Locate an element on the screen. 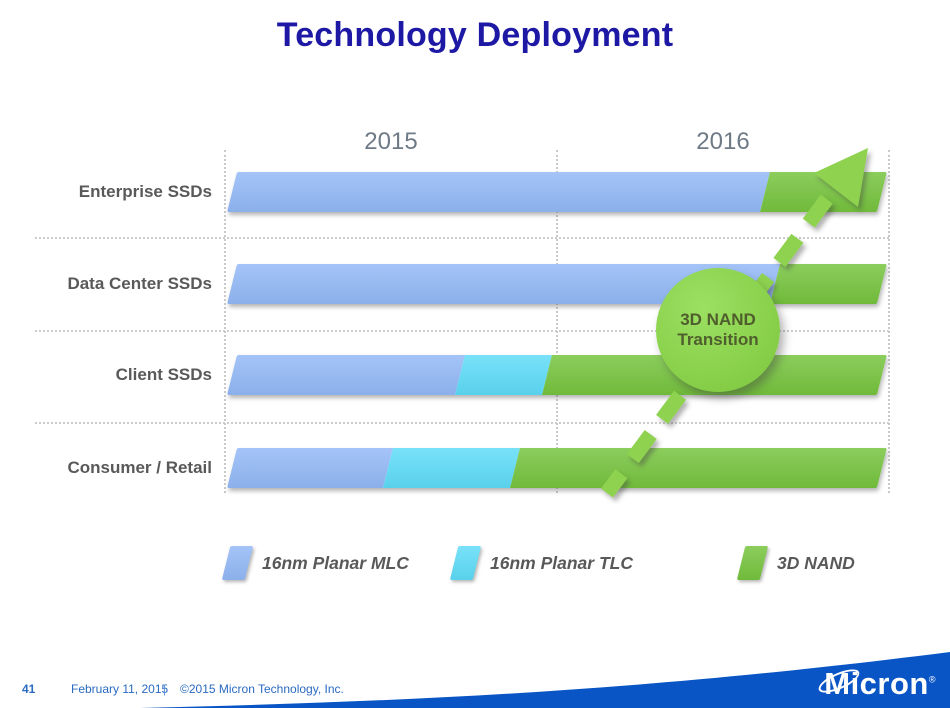 The height and width of the screenshot is (708, 950). bar-row-data-center-ssds is located at coordinates (557, 284).